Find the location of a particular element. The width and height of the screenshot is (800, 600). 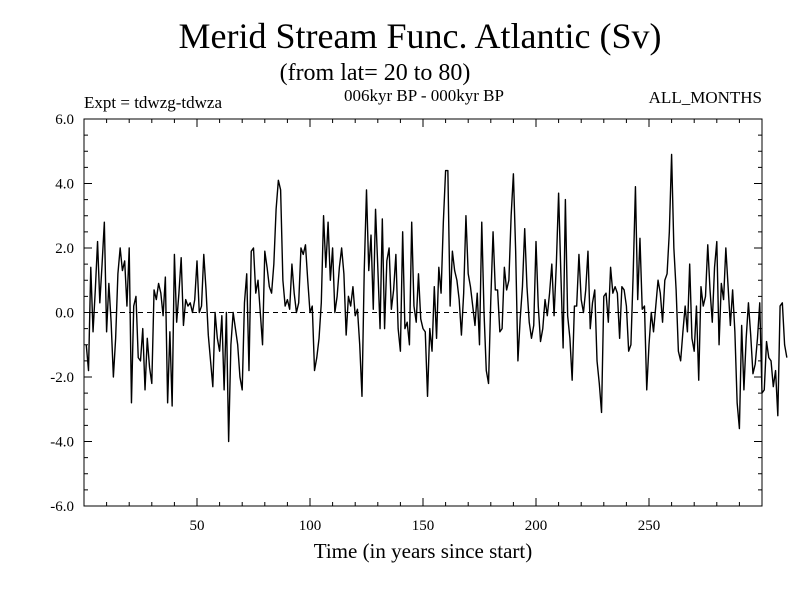

y-tick-label: 6.0 is located at coordinates (64, 120).